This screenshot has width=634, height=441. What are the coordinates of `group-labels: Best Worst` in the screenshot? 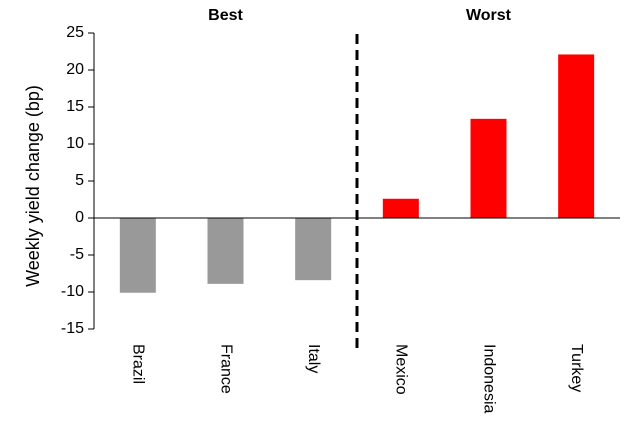 It's located at (360, 15).